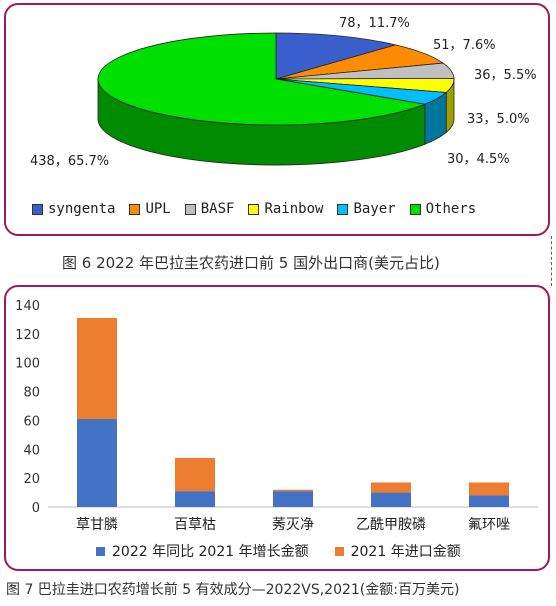 Image resolution: width=556 pixels, height=606 pixels. I want to click on legend-label: Bayer, so click(374, 209).